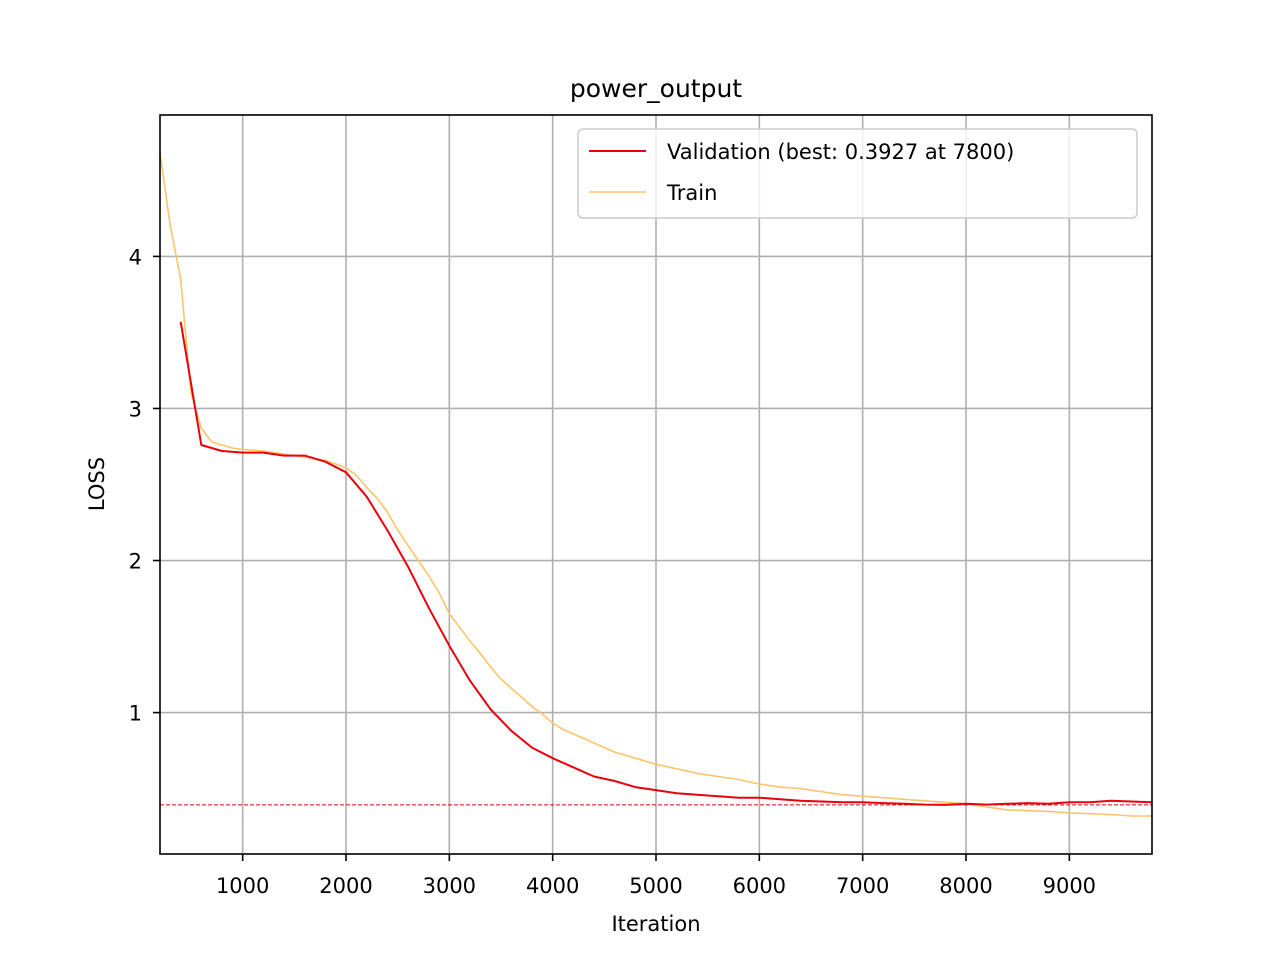 Image resolution: width=1280 pixels, height=960 pixels. I want to click on y-tick-label-4: 4, so click(135, 257).